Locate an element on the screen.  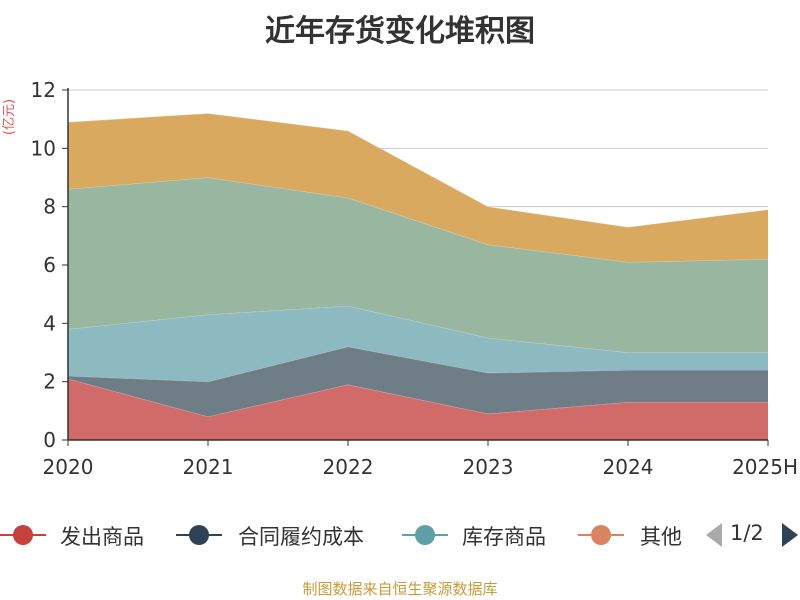
y-tick-label: 12 is located at coordinates (43, 90).